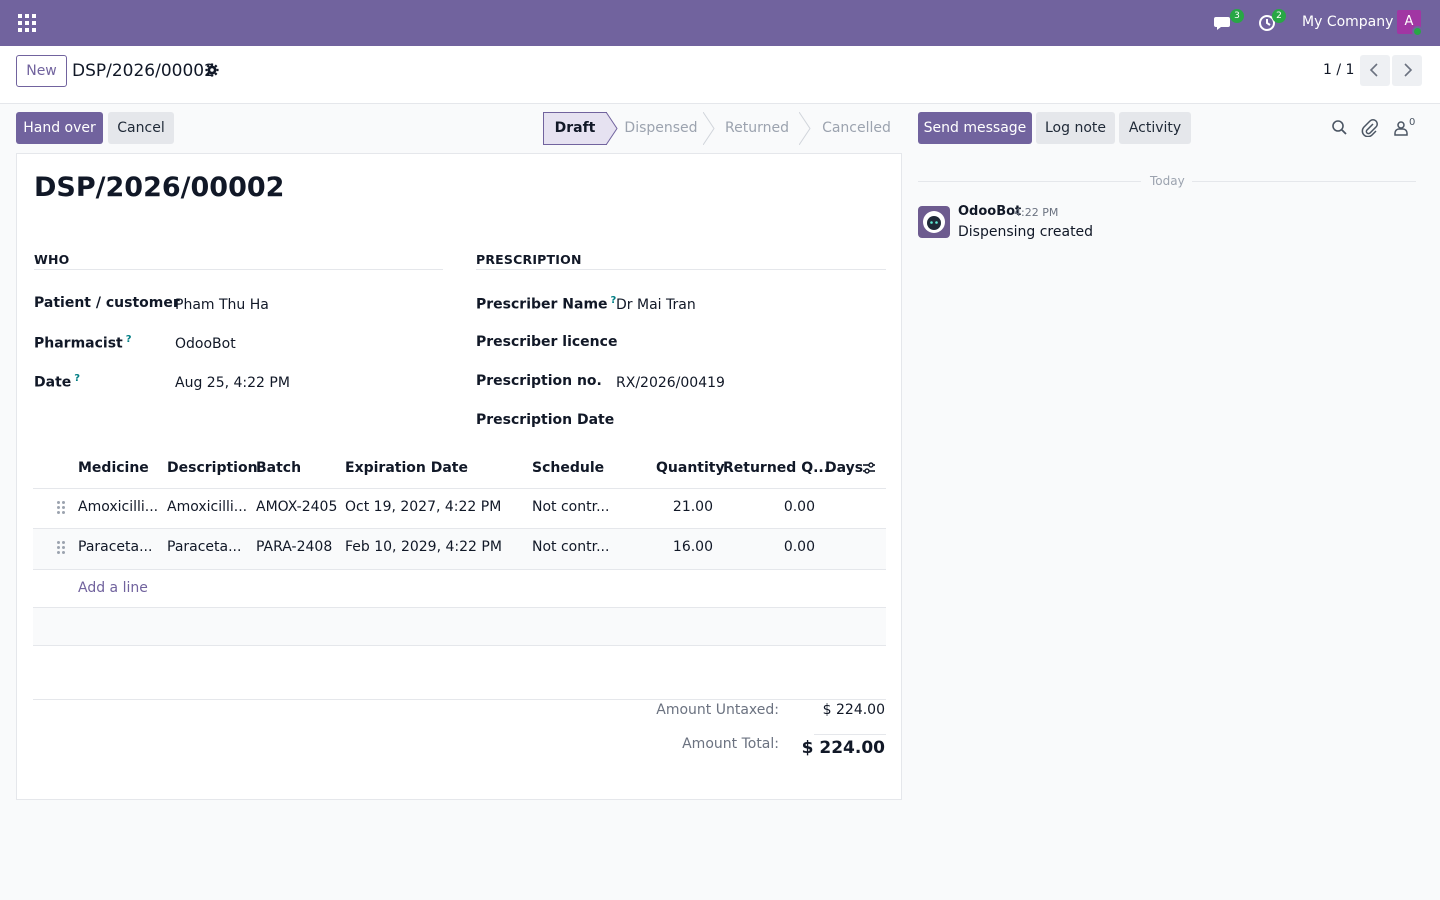 The width and height of the screenshot is (1440, 900). Describe the element at coordinates (406, 468) in the screenshot. I see `column-header-expiration-date: Expiration Date` at that location.